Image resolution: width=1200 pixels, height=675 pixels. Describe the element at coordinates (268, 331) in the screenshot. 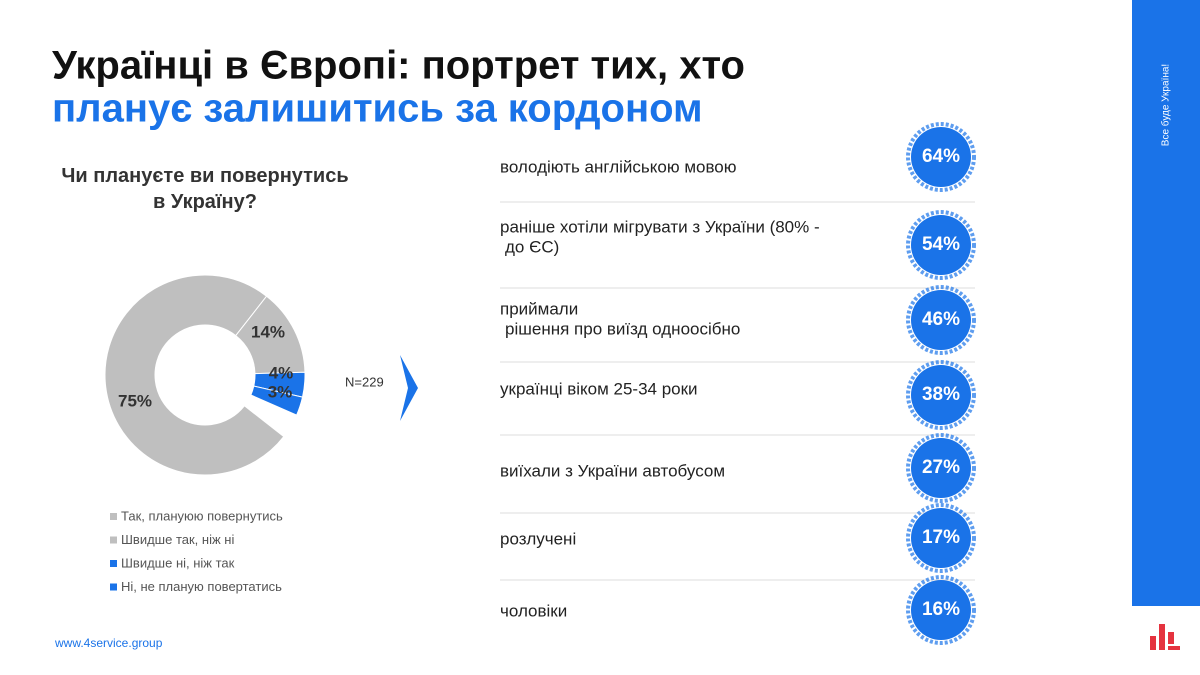

I see `data-label: 14%` at that location.